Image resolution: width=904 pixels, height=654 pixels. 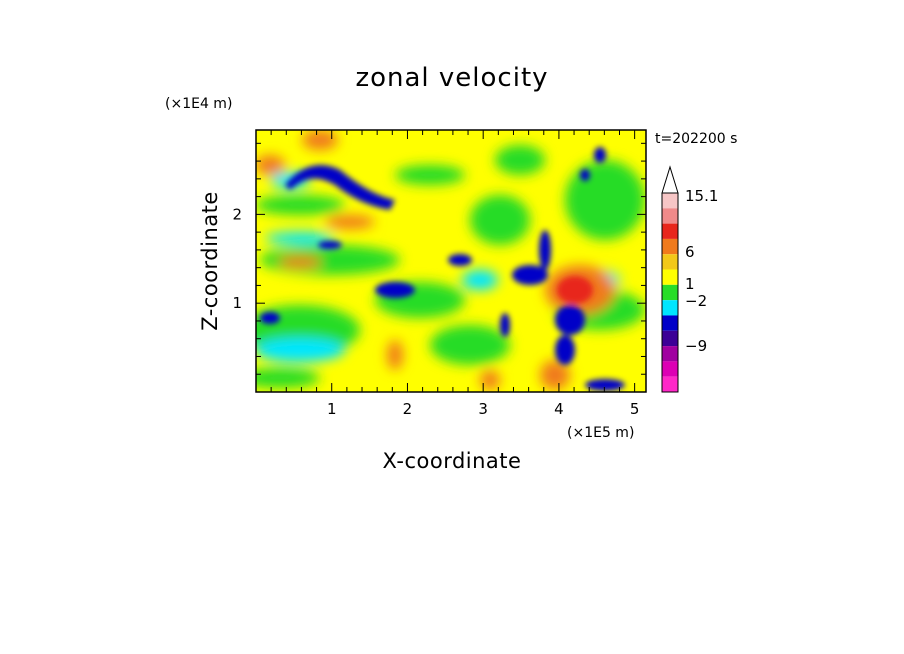 What do you see at coordinates (198, 104) in the screenshot?
I see `y-scale-label: (×1E4 m)` at bounding box center [198, 104].